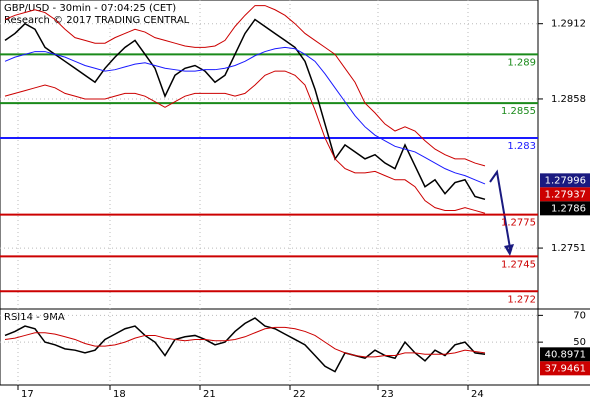 The image size is (590, 400). I want to click on level-label: 1.289, so click(521, 62).